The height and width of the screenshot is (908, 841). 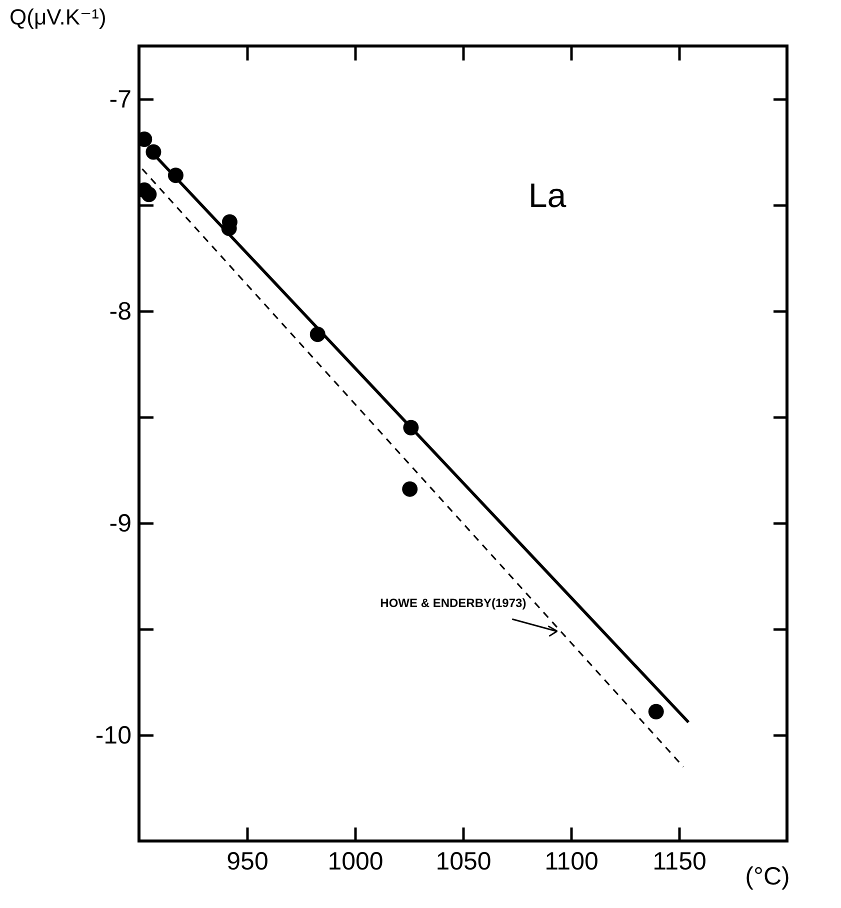 What do you see at coordinates (113, 736) in the screenshot?
I see `y-tick-label: -10` at bounding box center [113, 736].